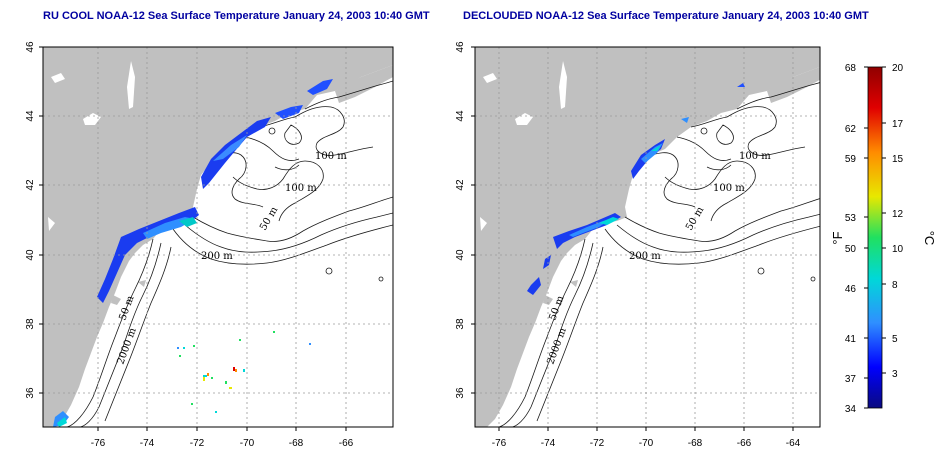 This screenshot has width=950, height=475. Describe the element at coordinates (895, 285) in the screenshot. I see `celsius-tick: 8` at that location.